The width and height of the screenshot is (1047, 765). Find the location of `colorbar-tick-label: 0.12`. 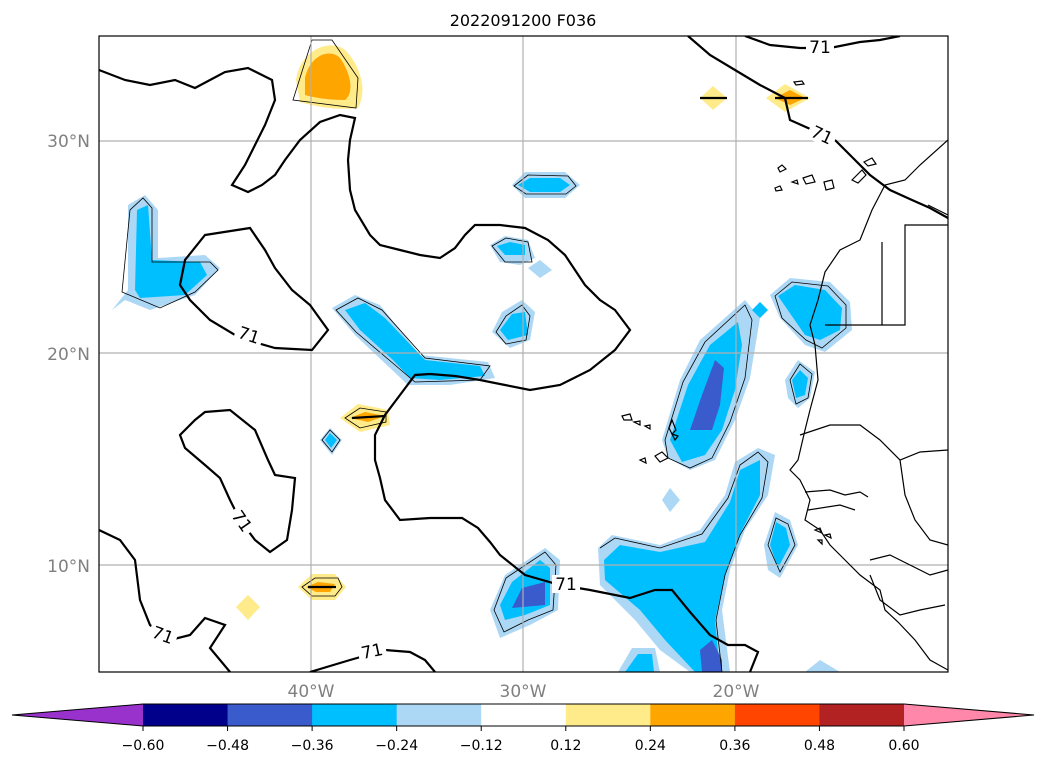

colorbar-tick-label: 0.12 is located at coordinates (565, 746).